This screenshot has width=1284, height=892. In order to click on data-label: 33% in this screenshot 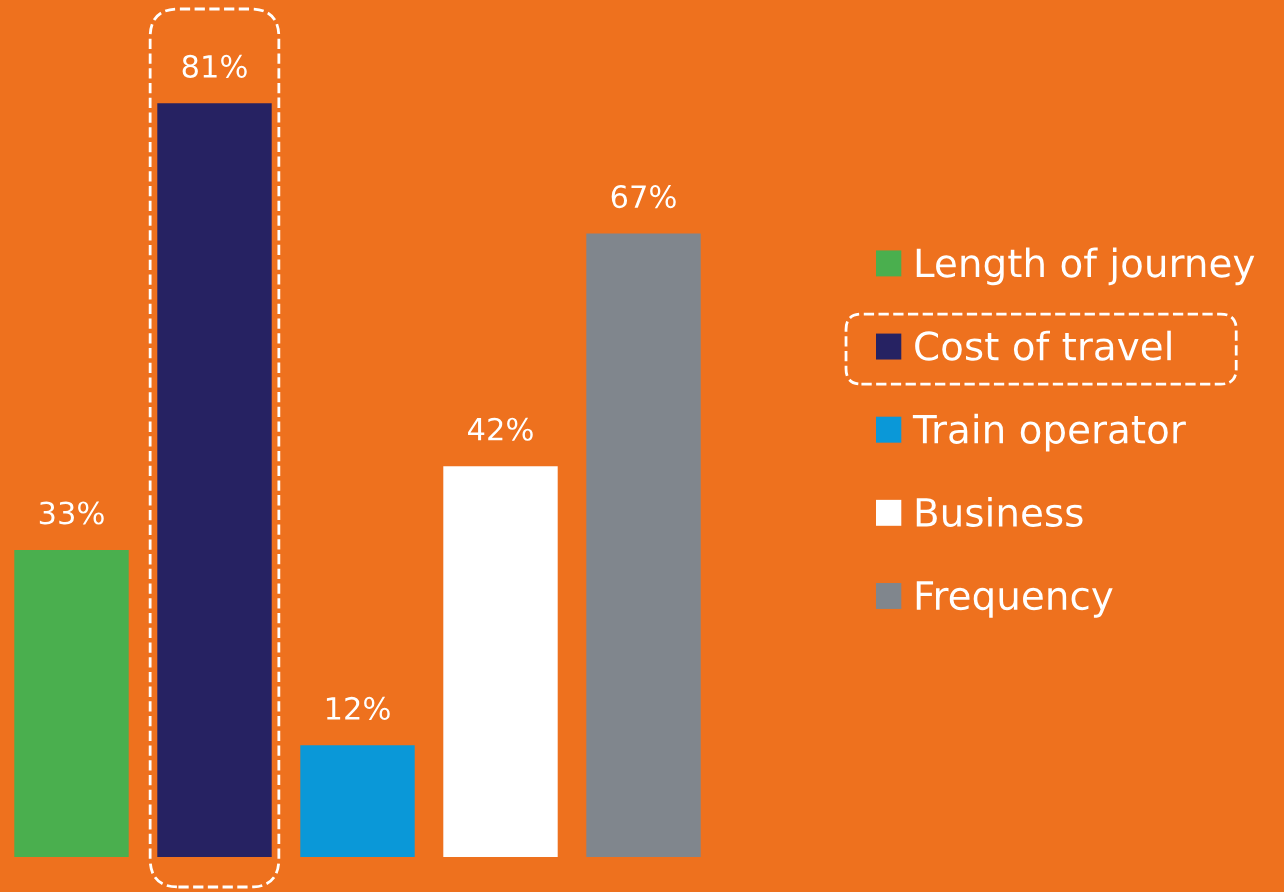, I will do `click(71, 513)`.